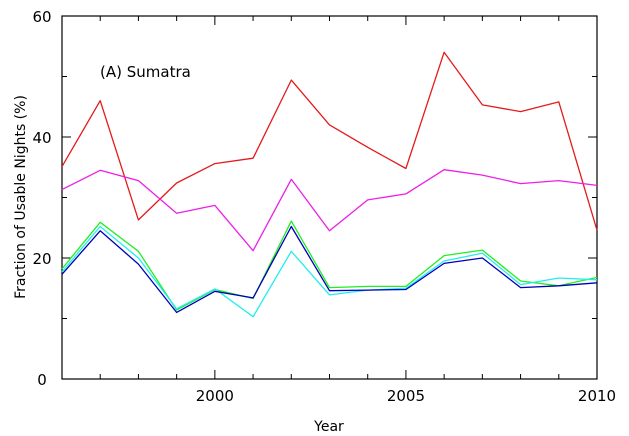 This screenshot has height=436, width=629. What do you see at coordinates (328, 427) in the screenshot?
I see `x-axis-label: Year` at bounding box center [328, 427].